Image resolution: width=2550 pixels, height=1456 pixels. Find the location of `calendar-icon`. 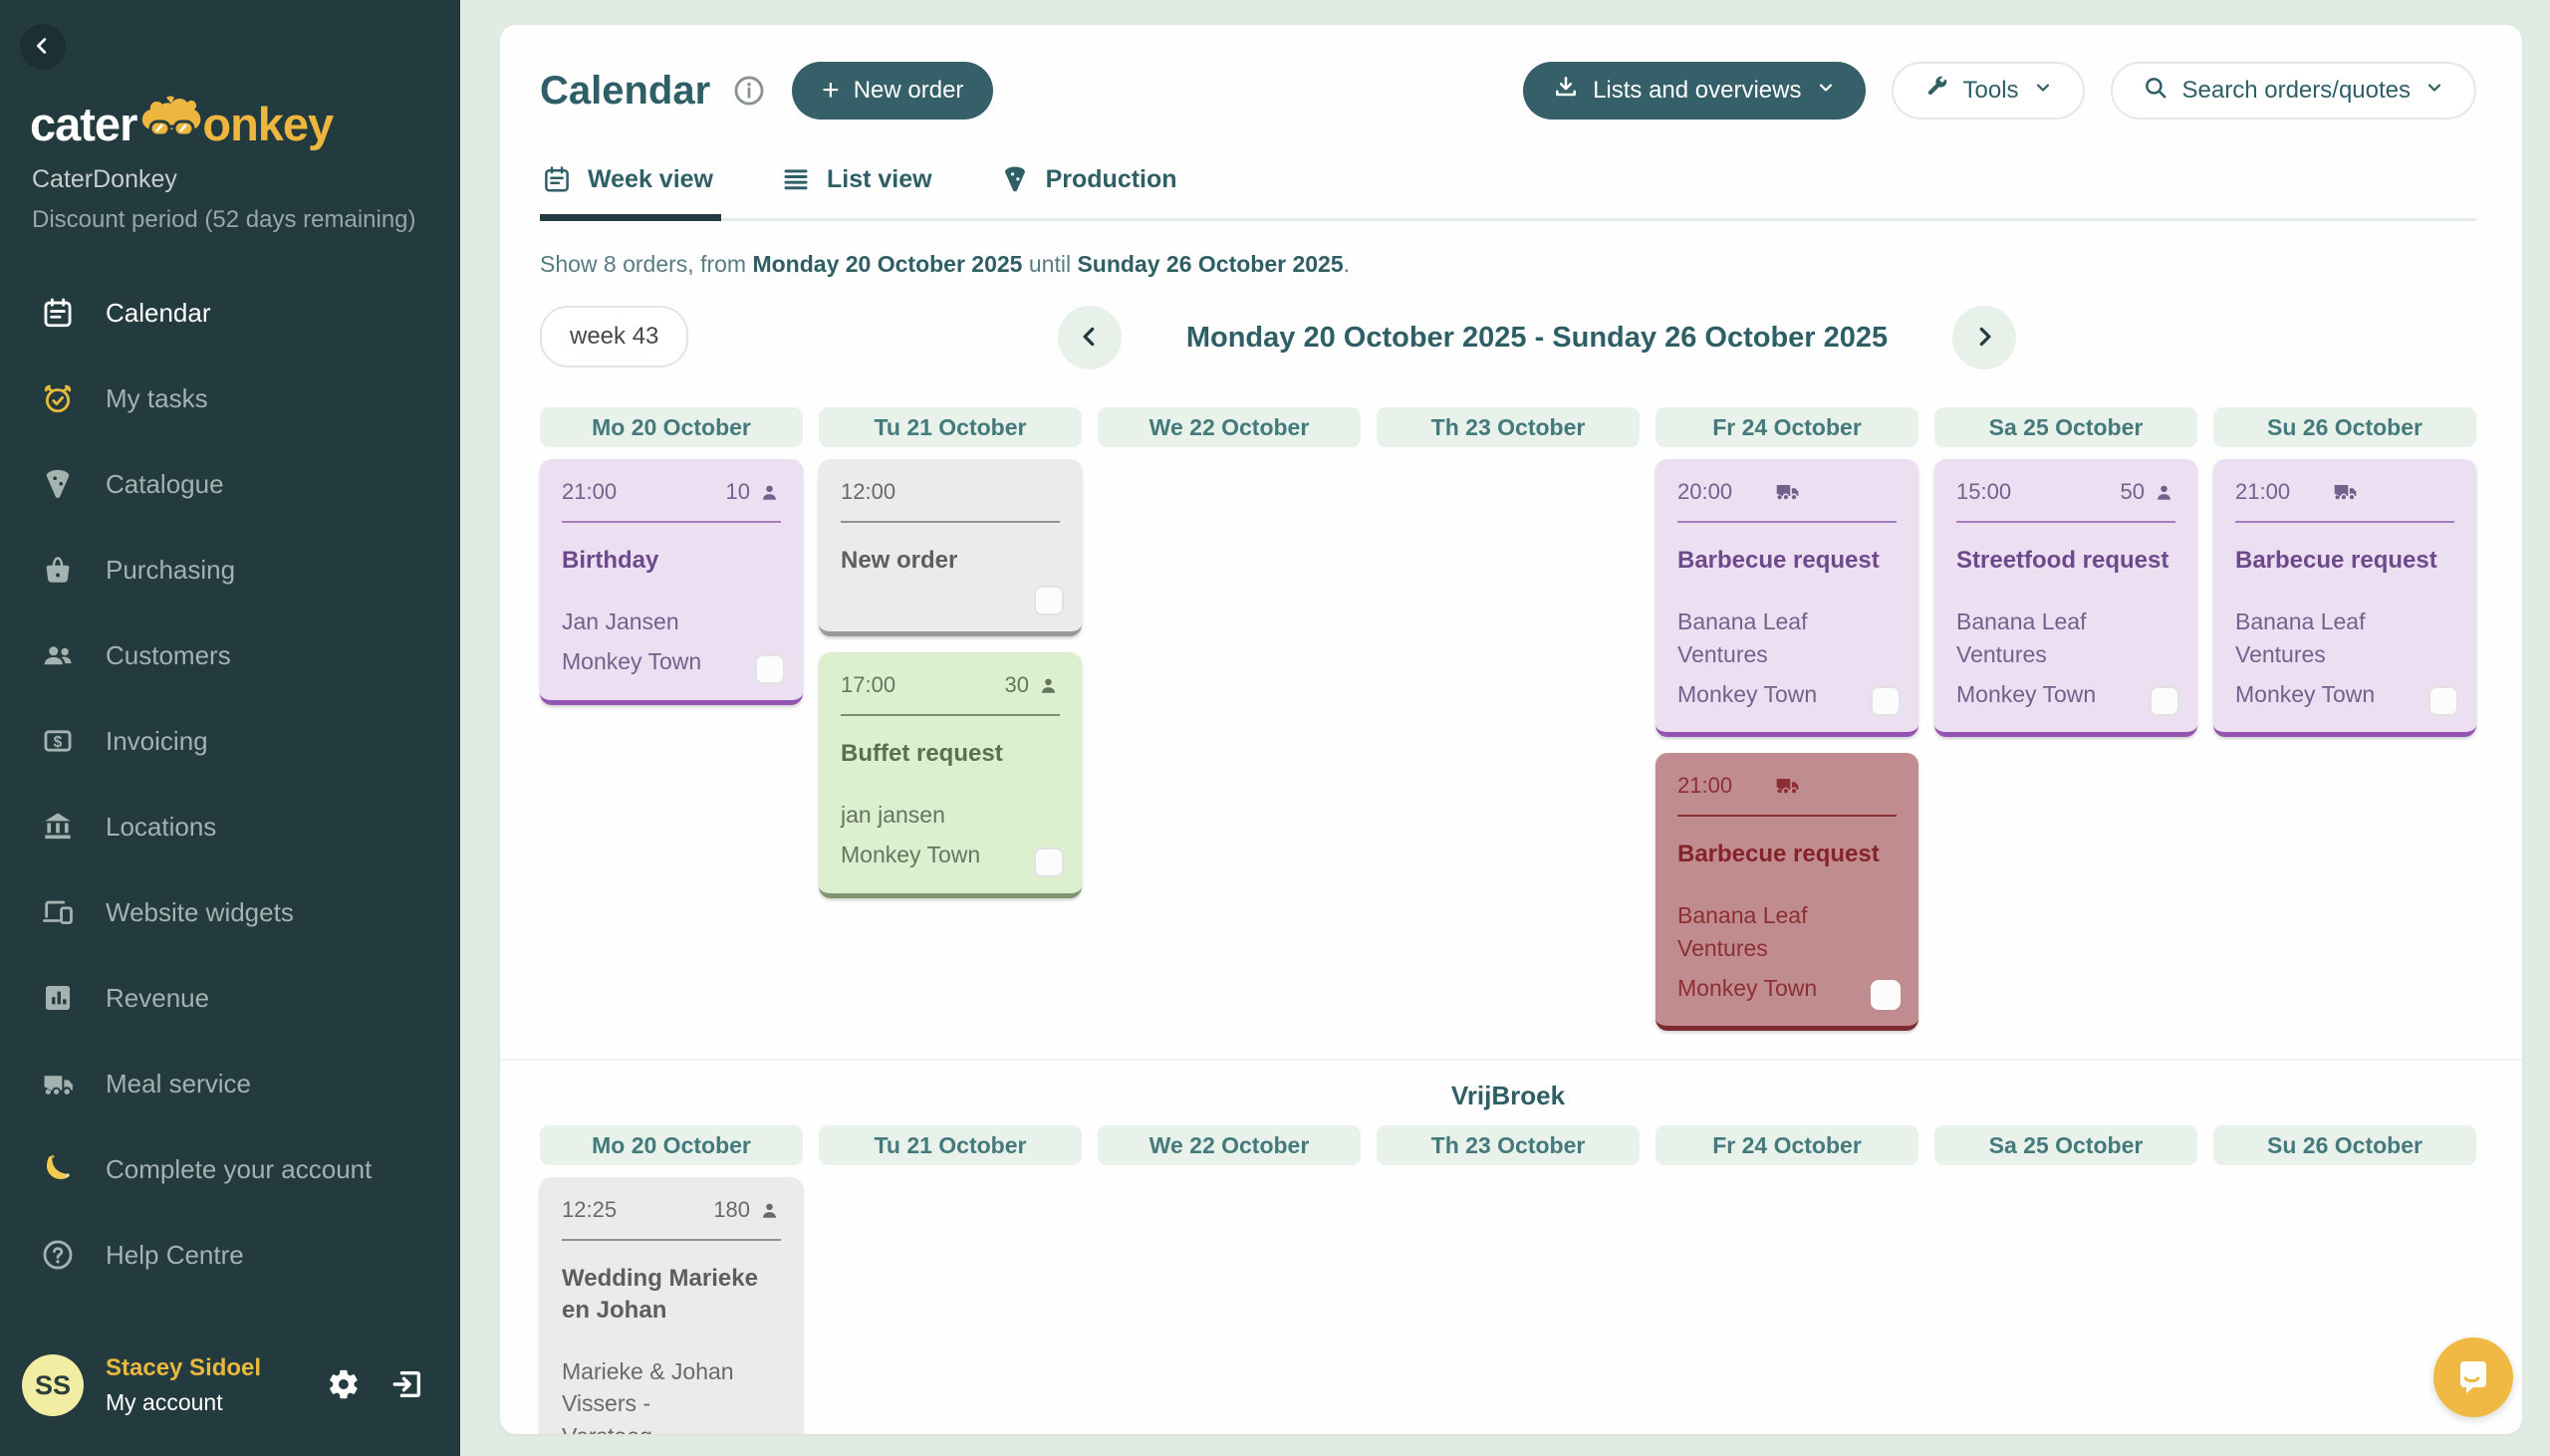

calendar-icon is located at coordinates (557, 179).